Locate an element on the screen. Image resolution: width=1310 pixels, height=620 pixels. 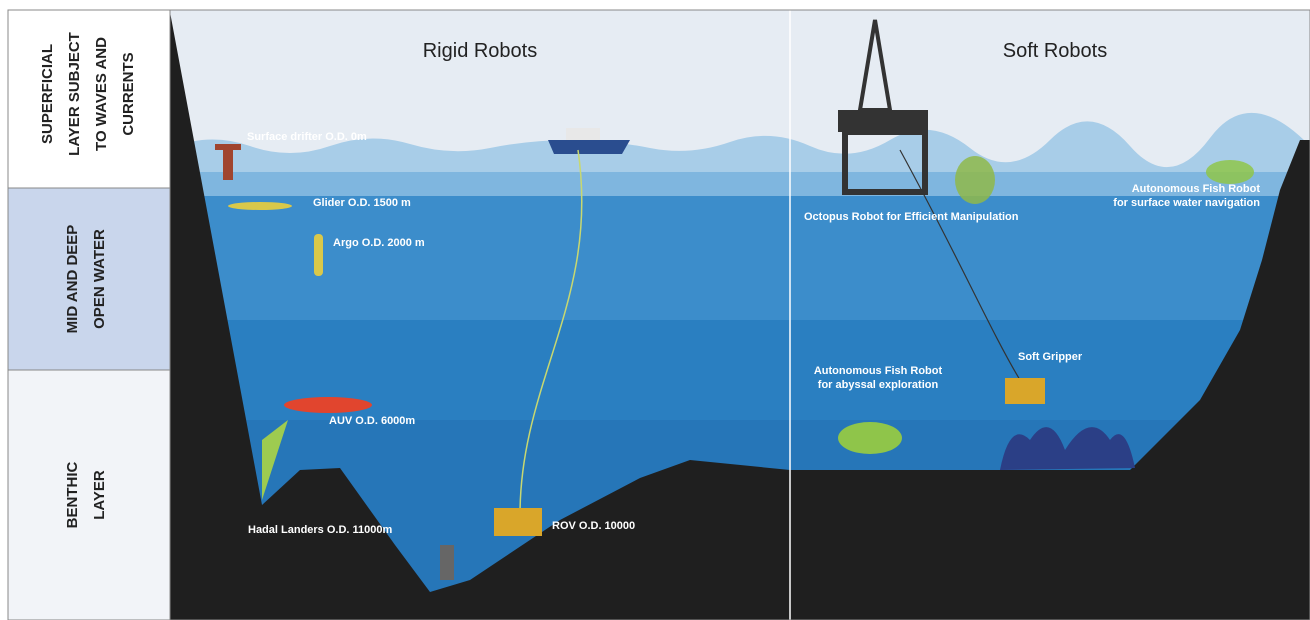
layer-label: LAYER is located at coordinates (99, 495).